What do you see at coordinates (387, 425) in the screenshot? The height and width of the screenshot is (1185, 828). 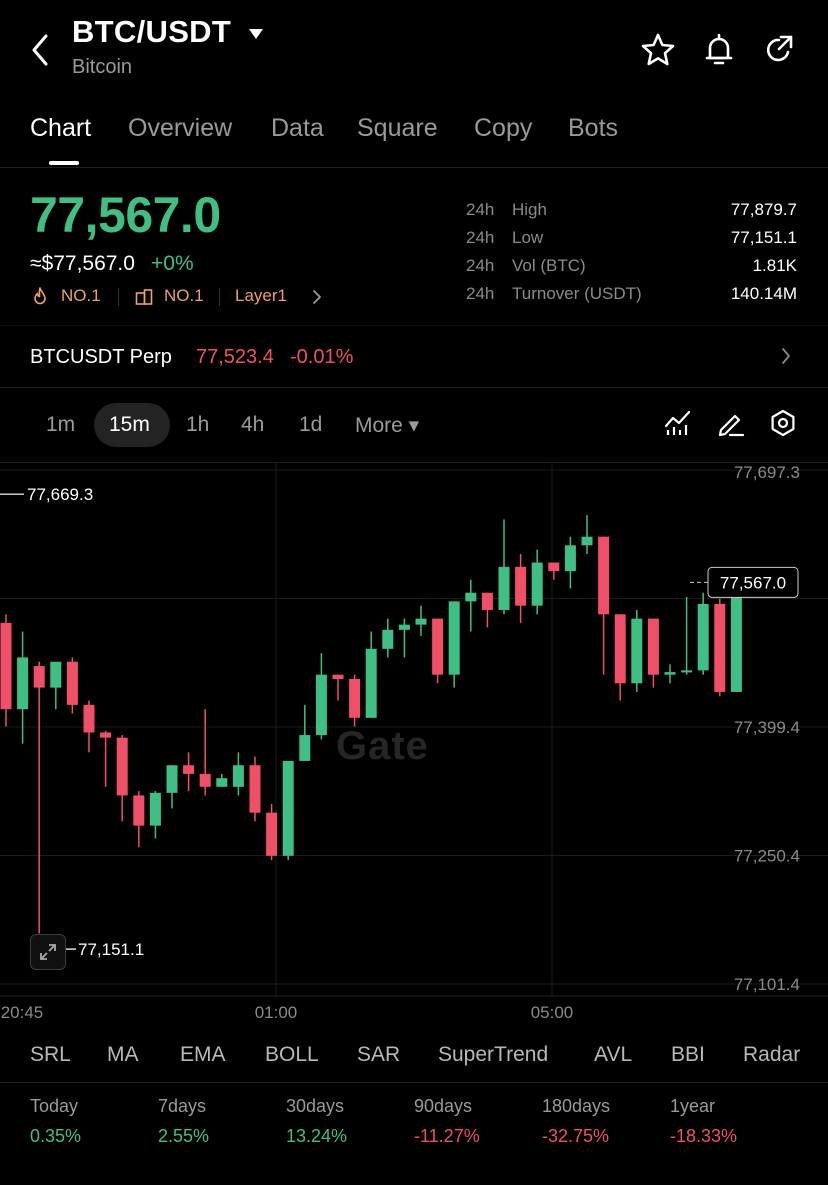 I see `interval-more-dropdown: More ▾` at bounding box center [387, 425].